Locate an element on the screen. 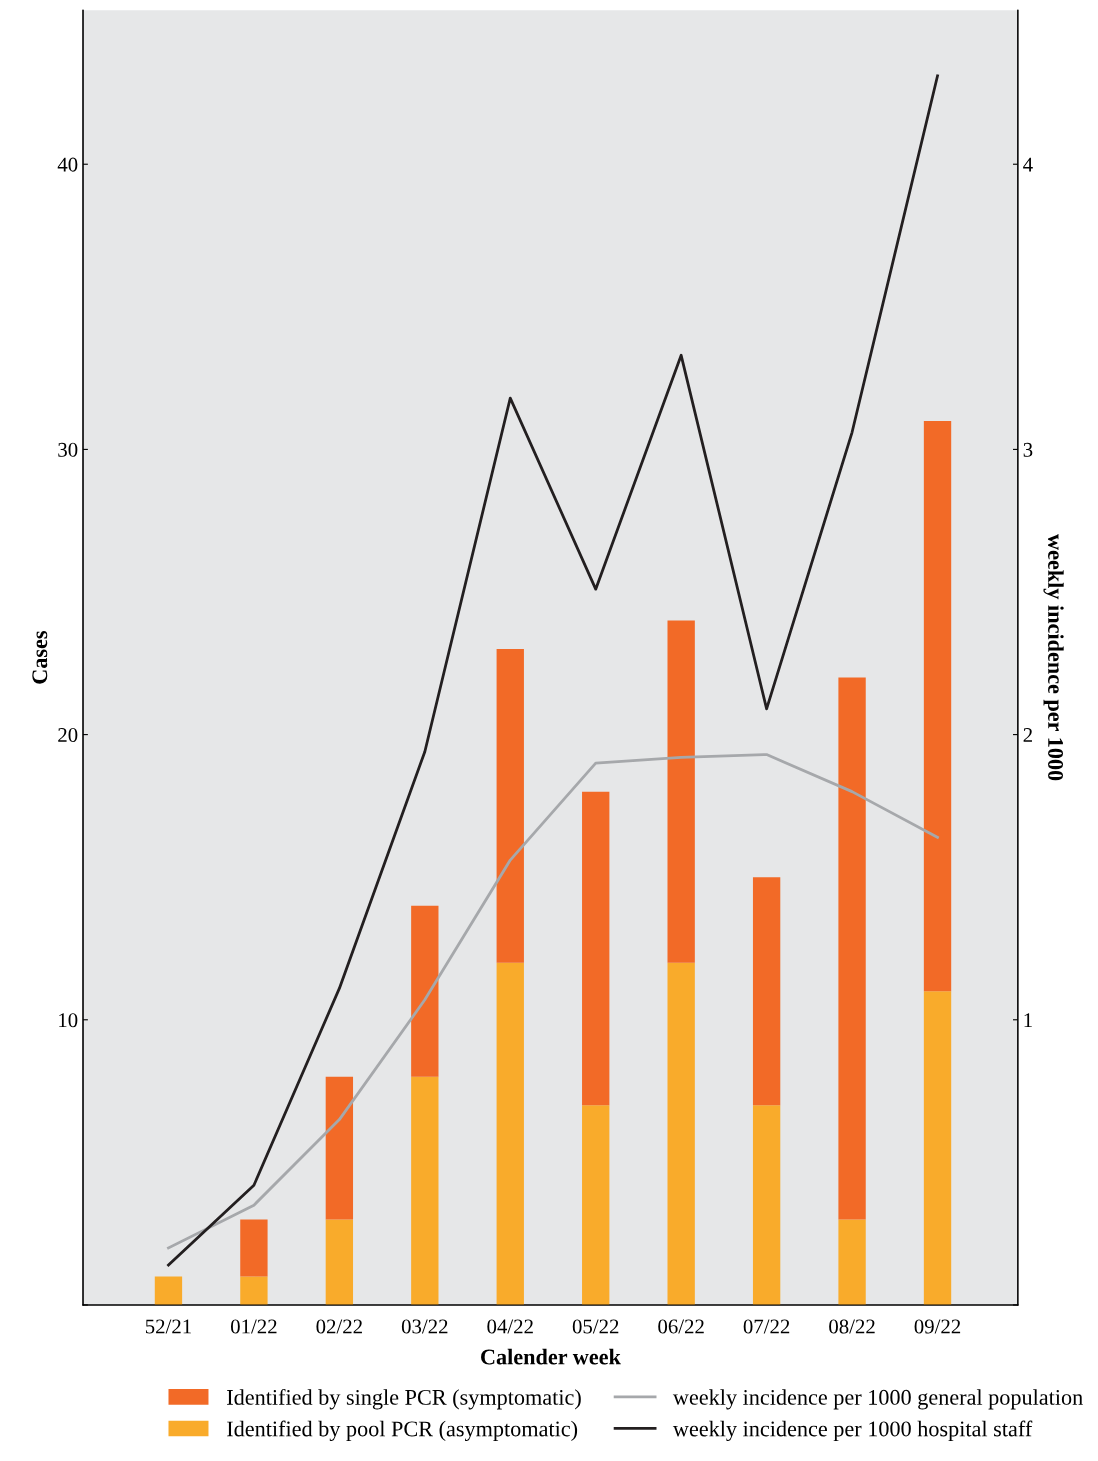 Image resolution: width=1098 pixels, height=1461 pixels. x-axis-title: Calender week is located at coordinates (551, 1356).